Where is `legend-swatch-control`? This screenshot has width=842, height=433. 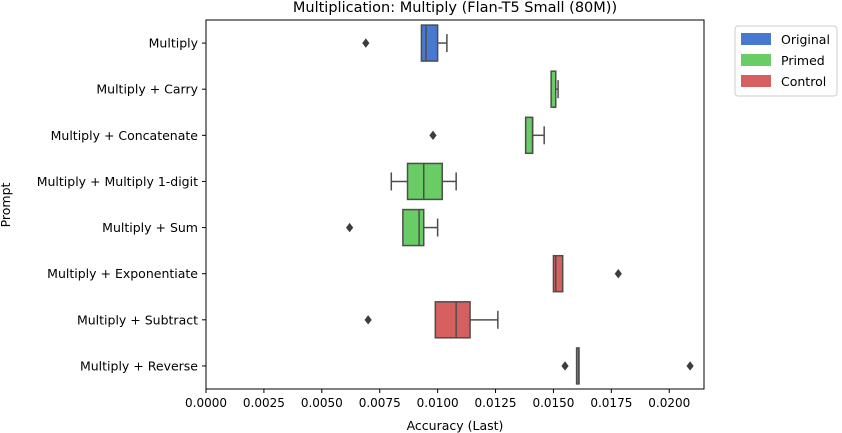 legend-swatch-control is located at coordinates (756, 81).